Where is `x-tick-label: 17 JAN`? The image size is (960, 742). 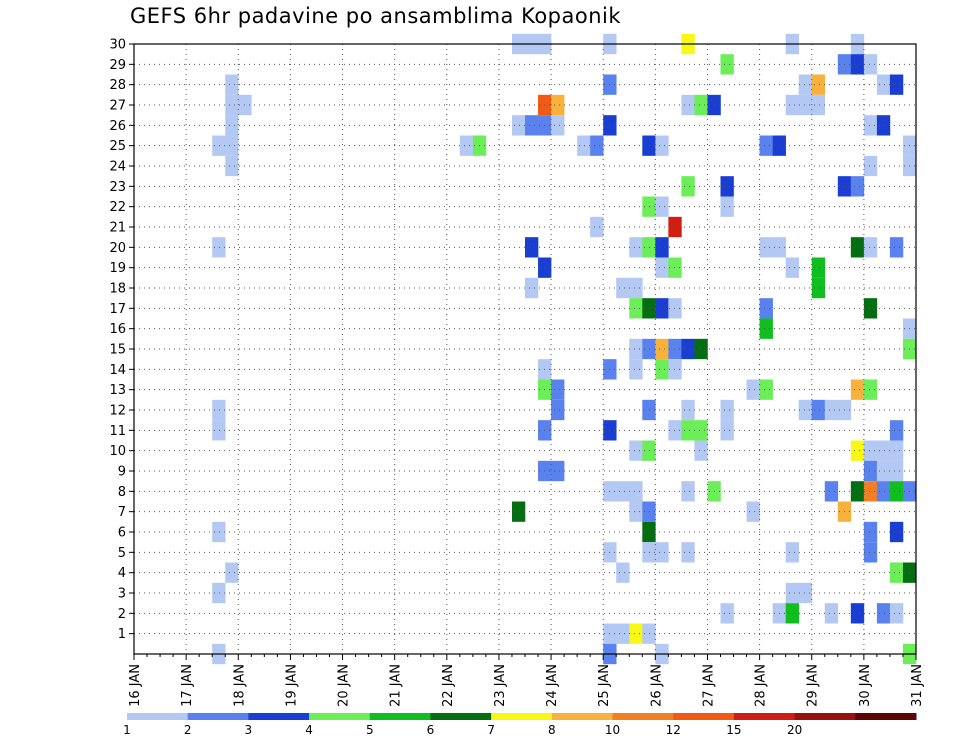
x-tick-label: 17 JAN is located at coordinates (187, 685).